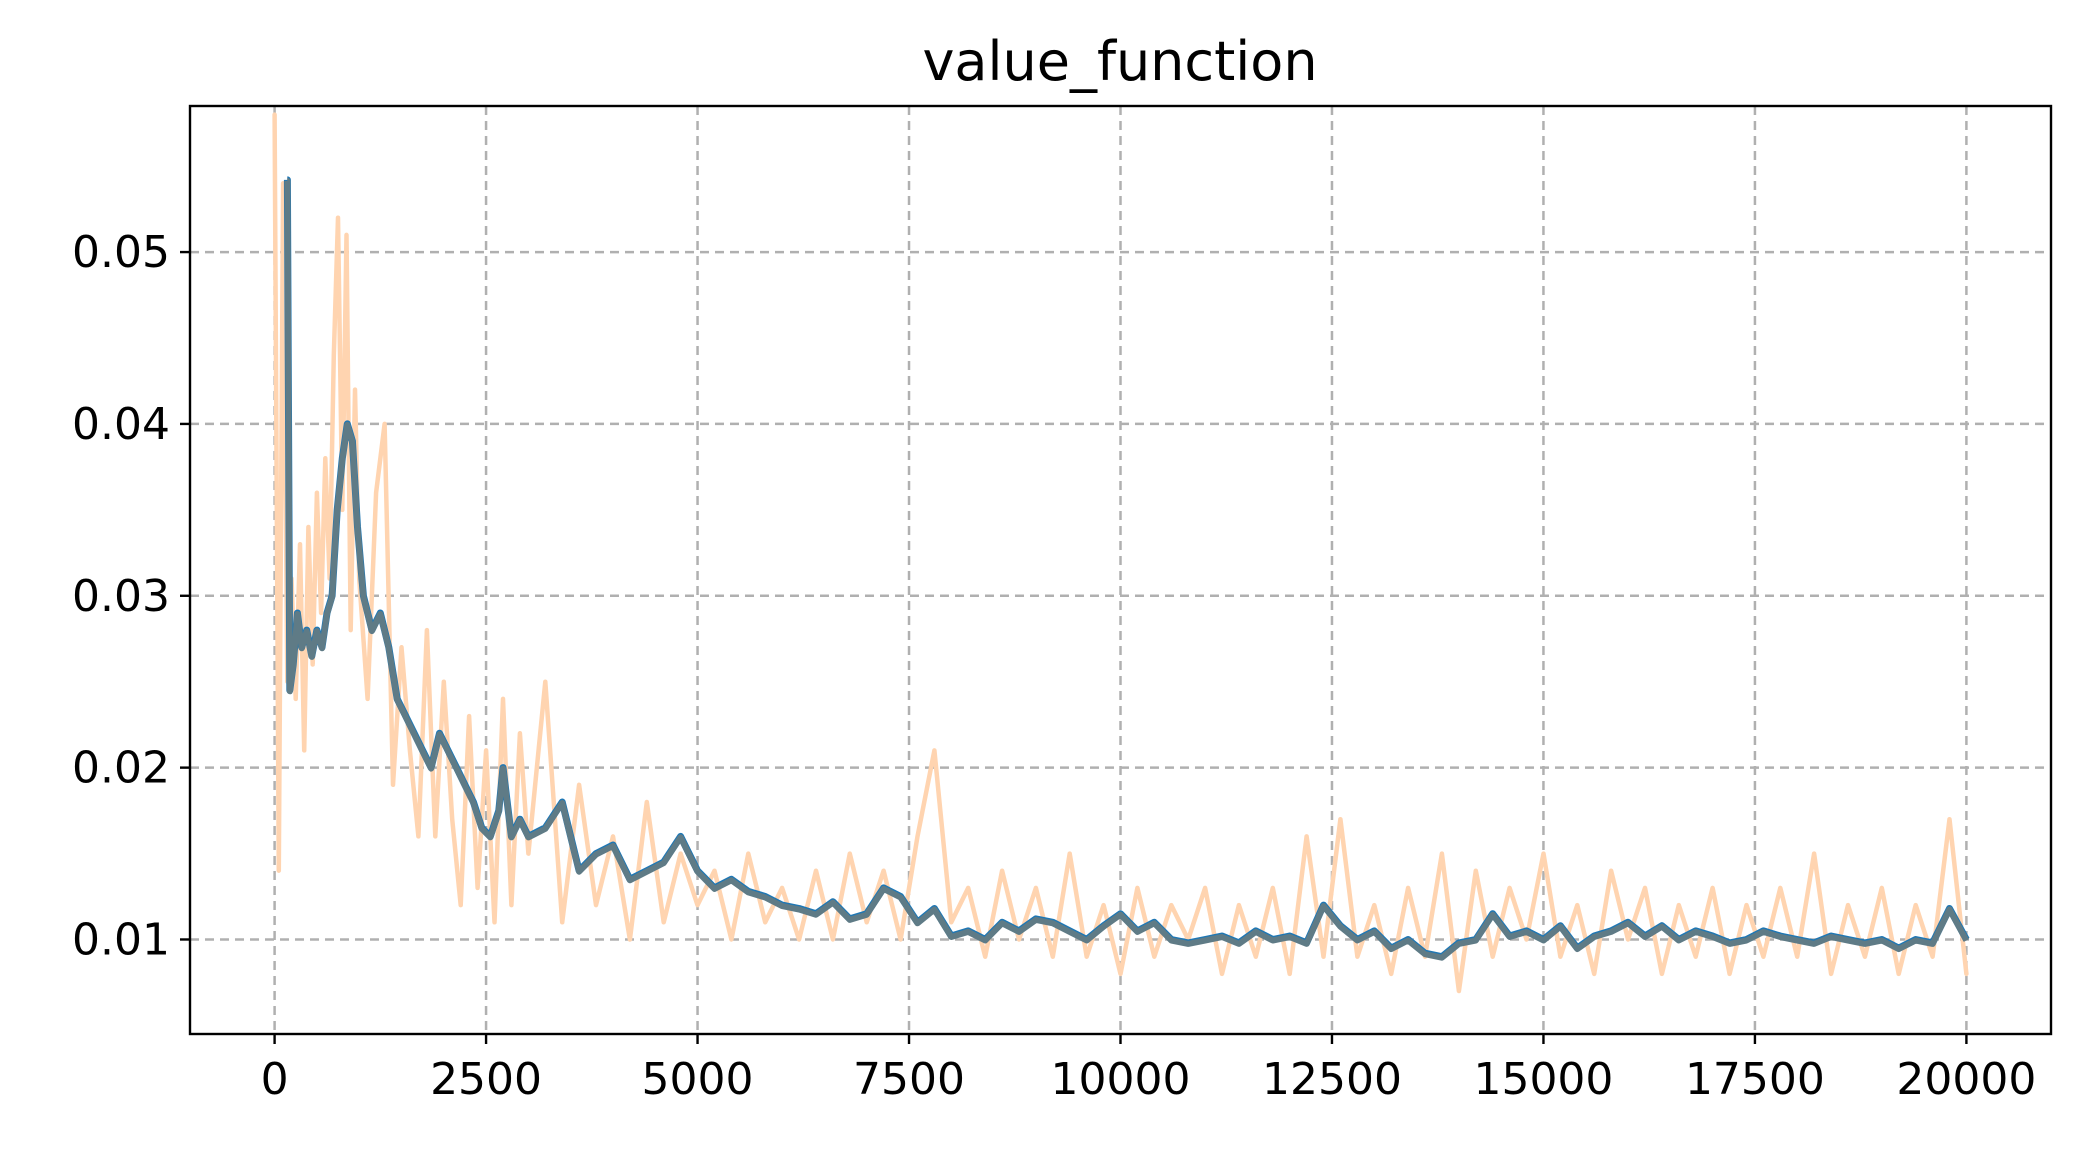 The height and width of the screenshot is (1152, 2087). What do you see at coordinates (121, 939) in the screenshot?
I see `y-tick-label: 0.01` at bounding box center [121, 939].